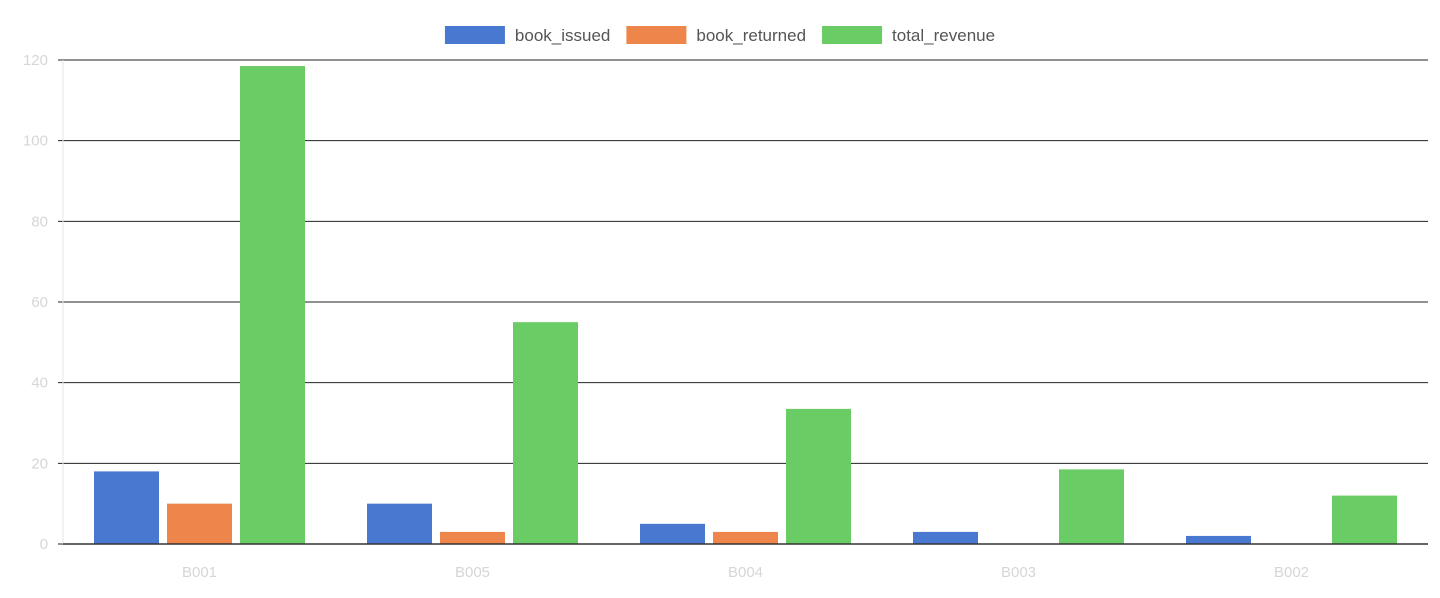  I want to click on bar-total_revenue-B003, so click(1091, 506).